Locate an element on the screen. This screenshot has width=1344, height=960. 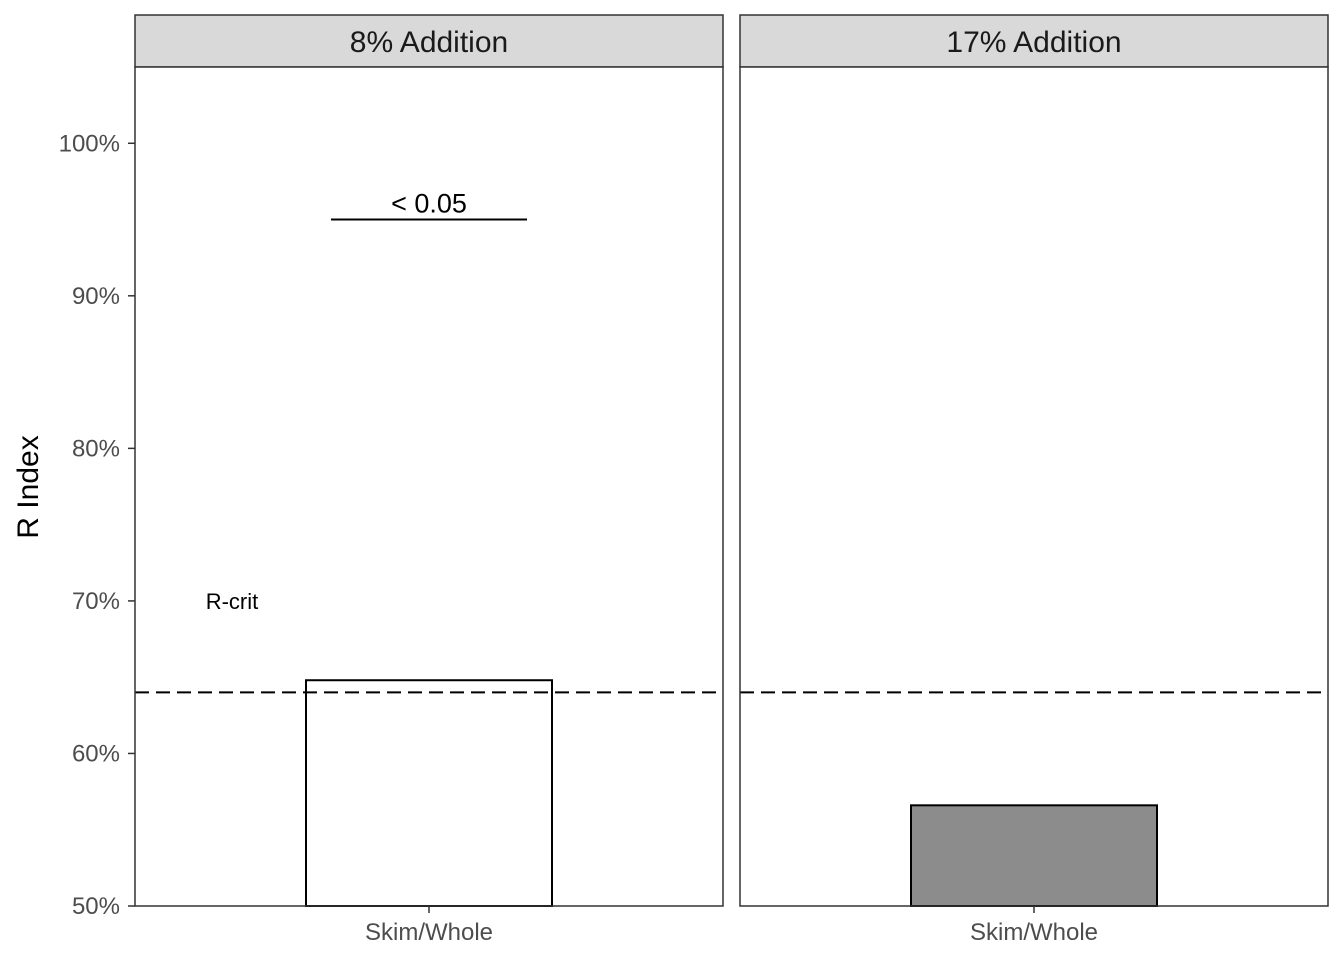
y-axis: 50% 60% 70% 80% 90% 100% is located at coordinates (97, 525).